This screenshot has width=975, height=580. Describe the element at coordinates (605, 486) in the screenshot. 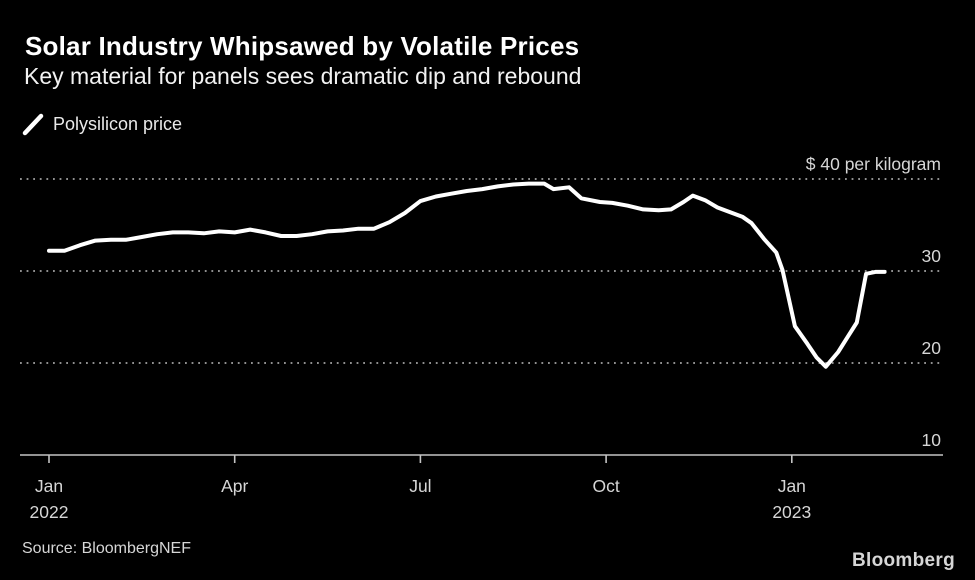

I see `x-tick-label-oct: Oct` at that location.